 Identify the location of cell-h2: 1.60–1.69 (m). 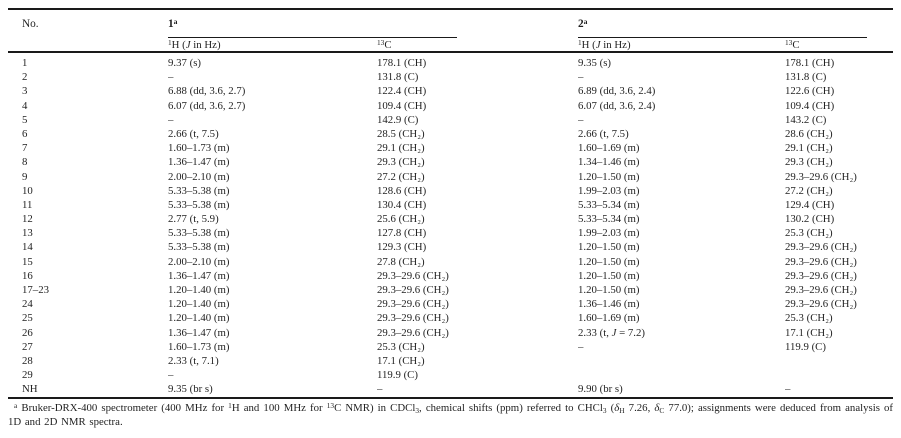
(609, 318).